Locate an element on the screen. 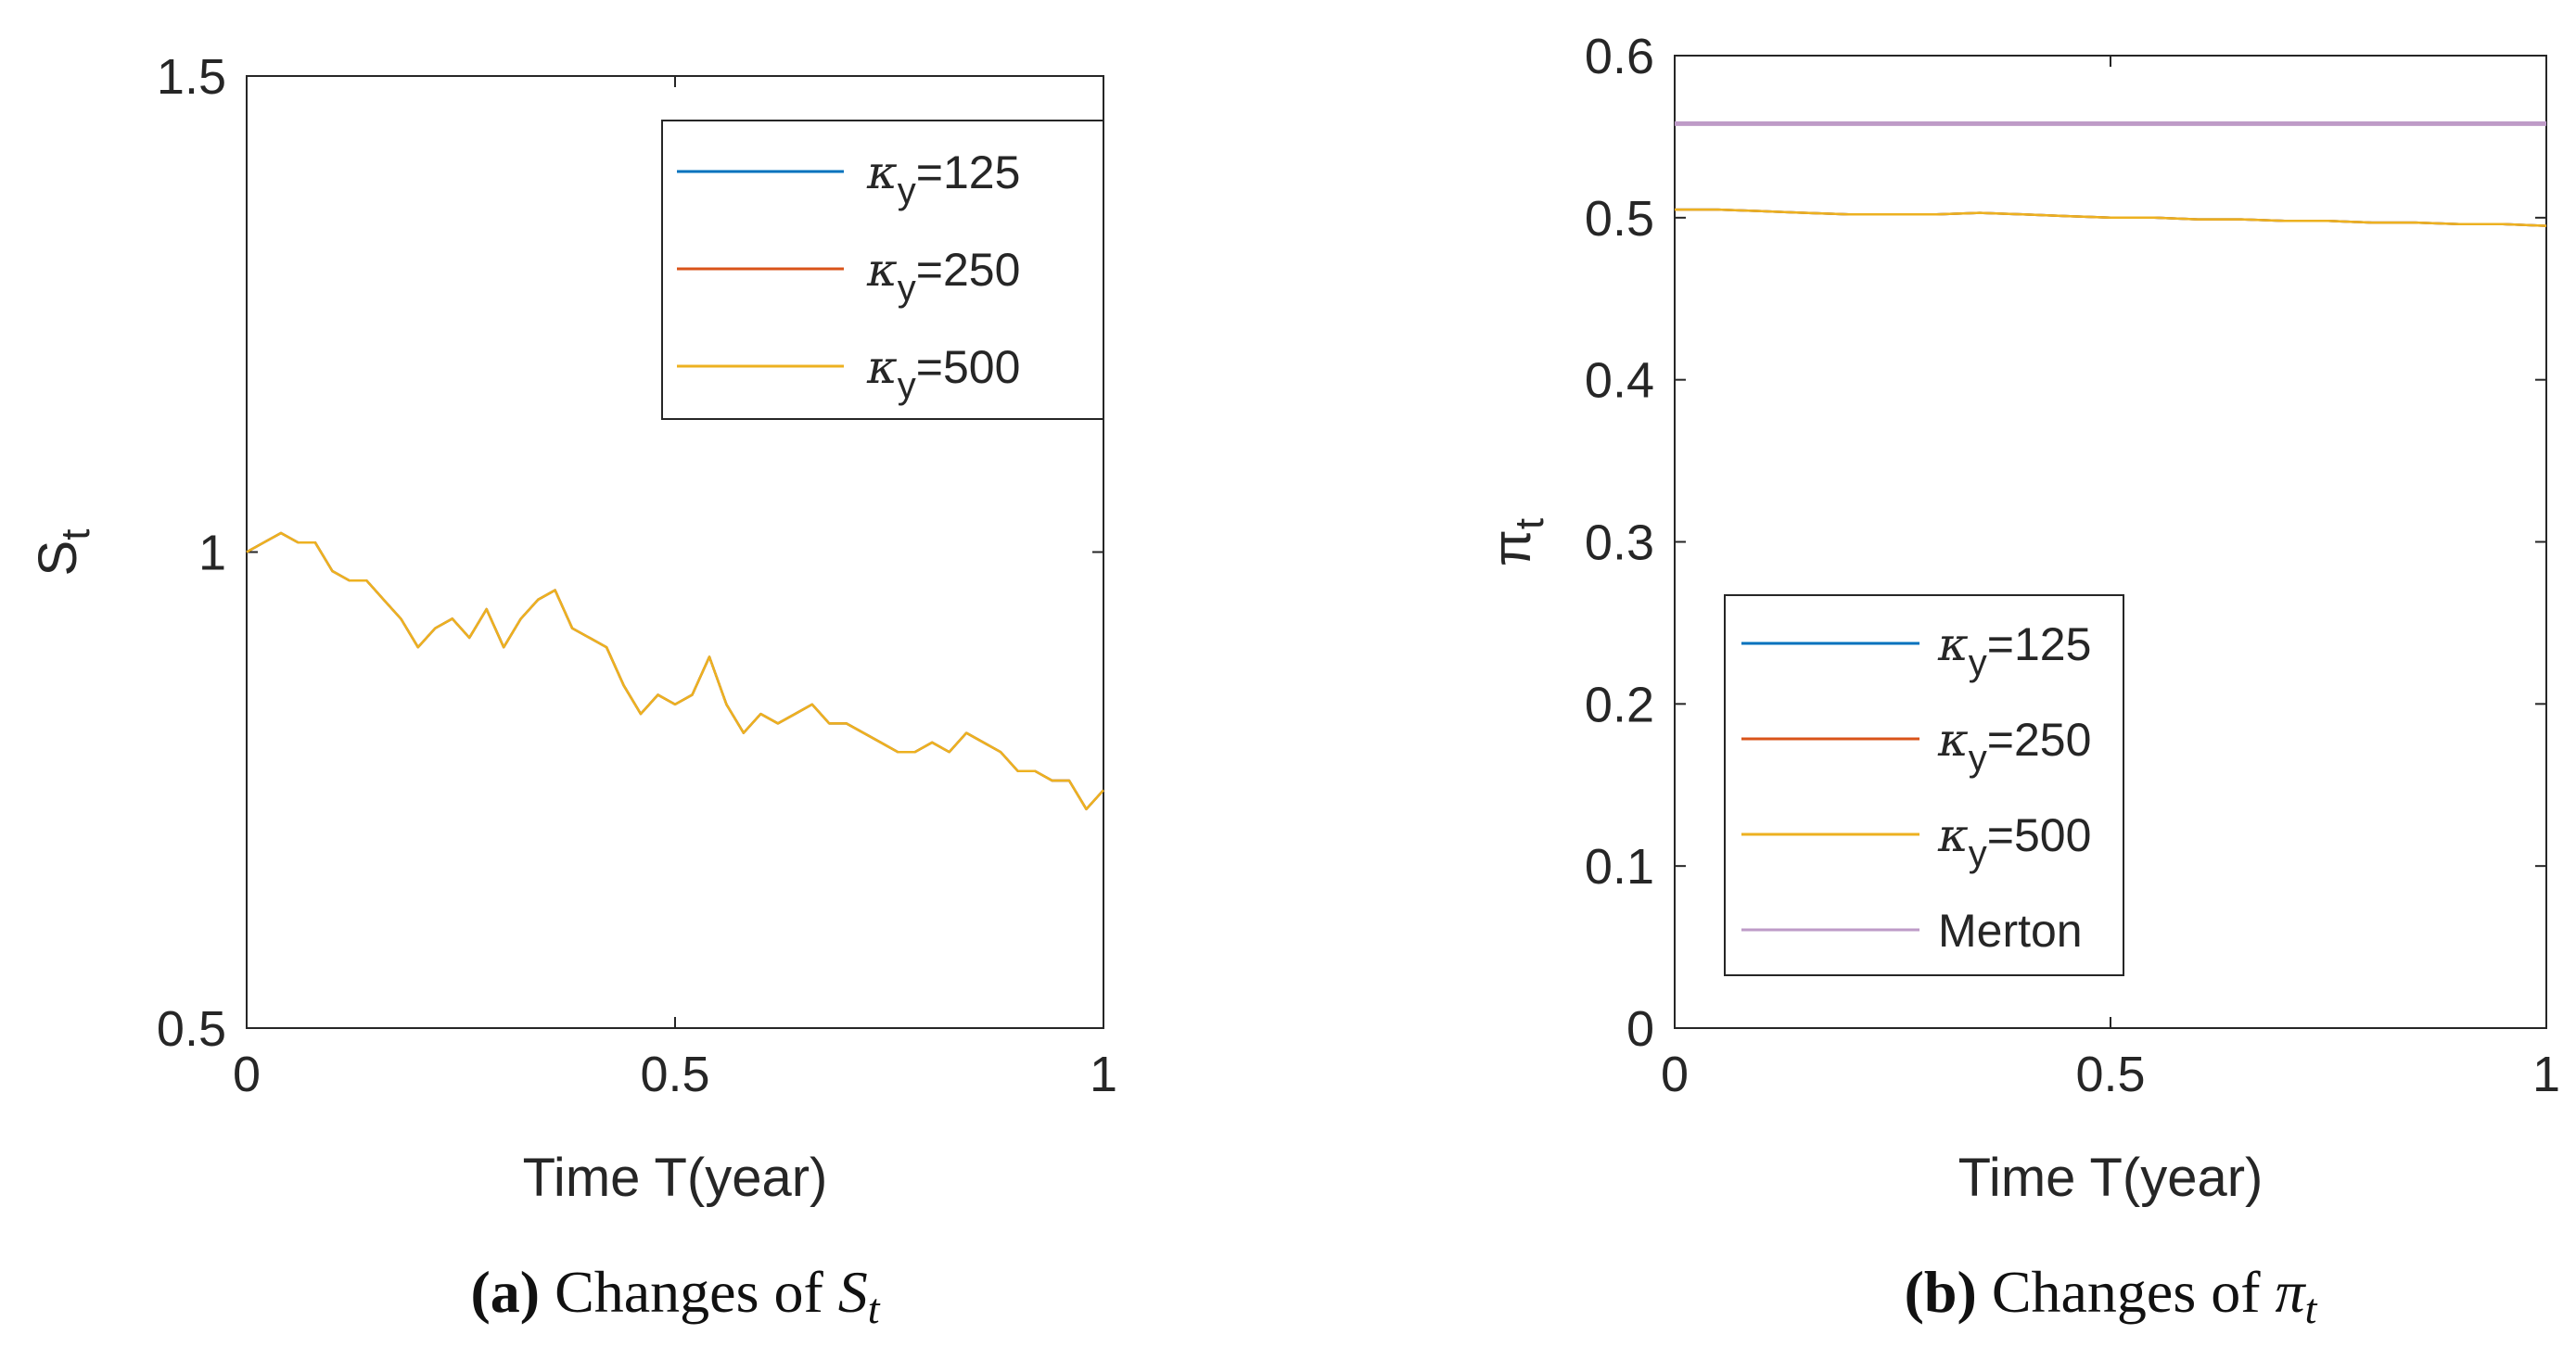 This screenshot has width=2576, height=1347. legend-label-a: κy=125 is located at coordinates (943, 178).